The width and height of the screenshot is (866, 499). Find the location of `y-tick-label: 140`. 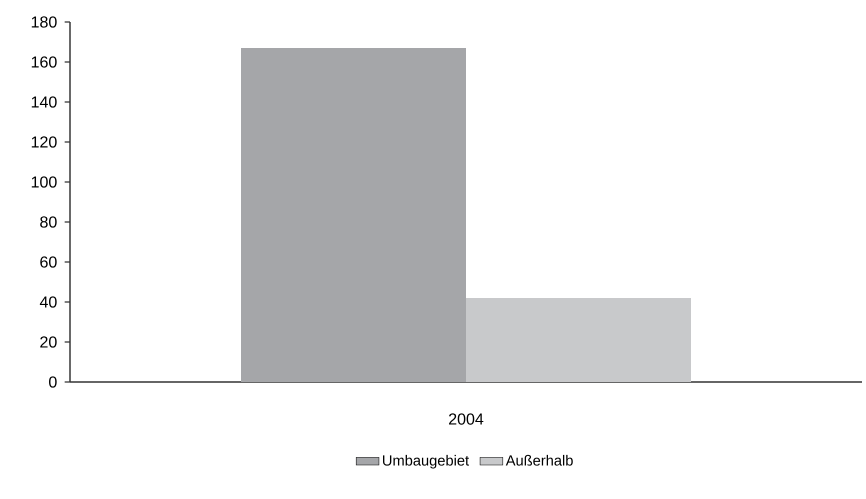

y-tick-label: 140 is located at coordinates (44, 102).